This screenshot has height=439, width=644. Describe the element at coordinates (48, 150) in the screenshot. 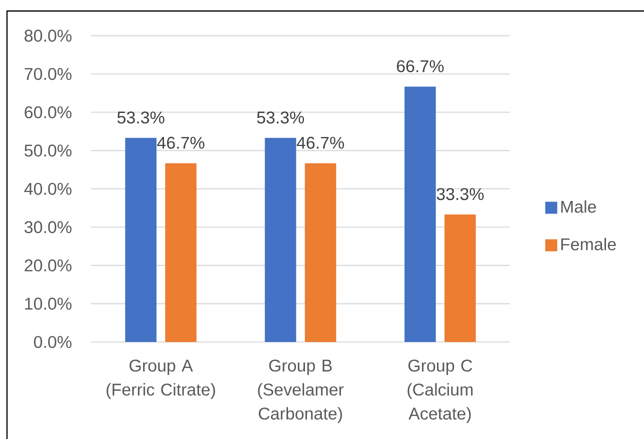

I see `y-tick-label: 50.0%` at that location.